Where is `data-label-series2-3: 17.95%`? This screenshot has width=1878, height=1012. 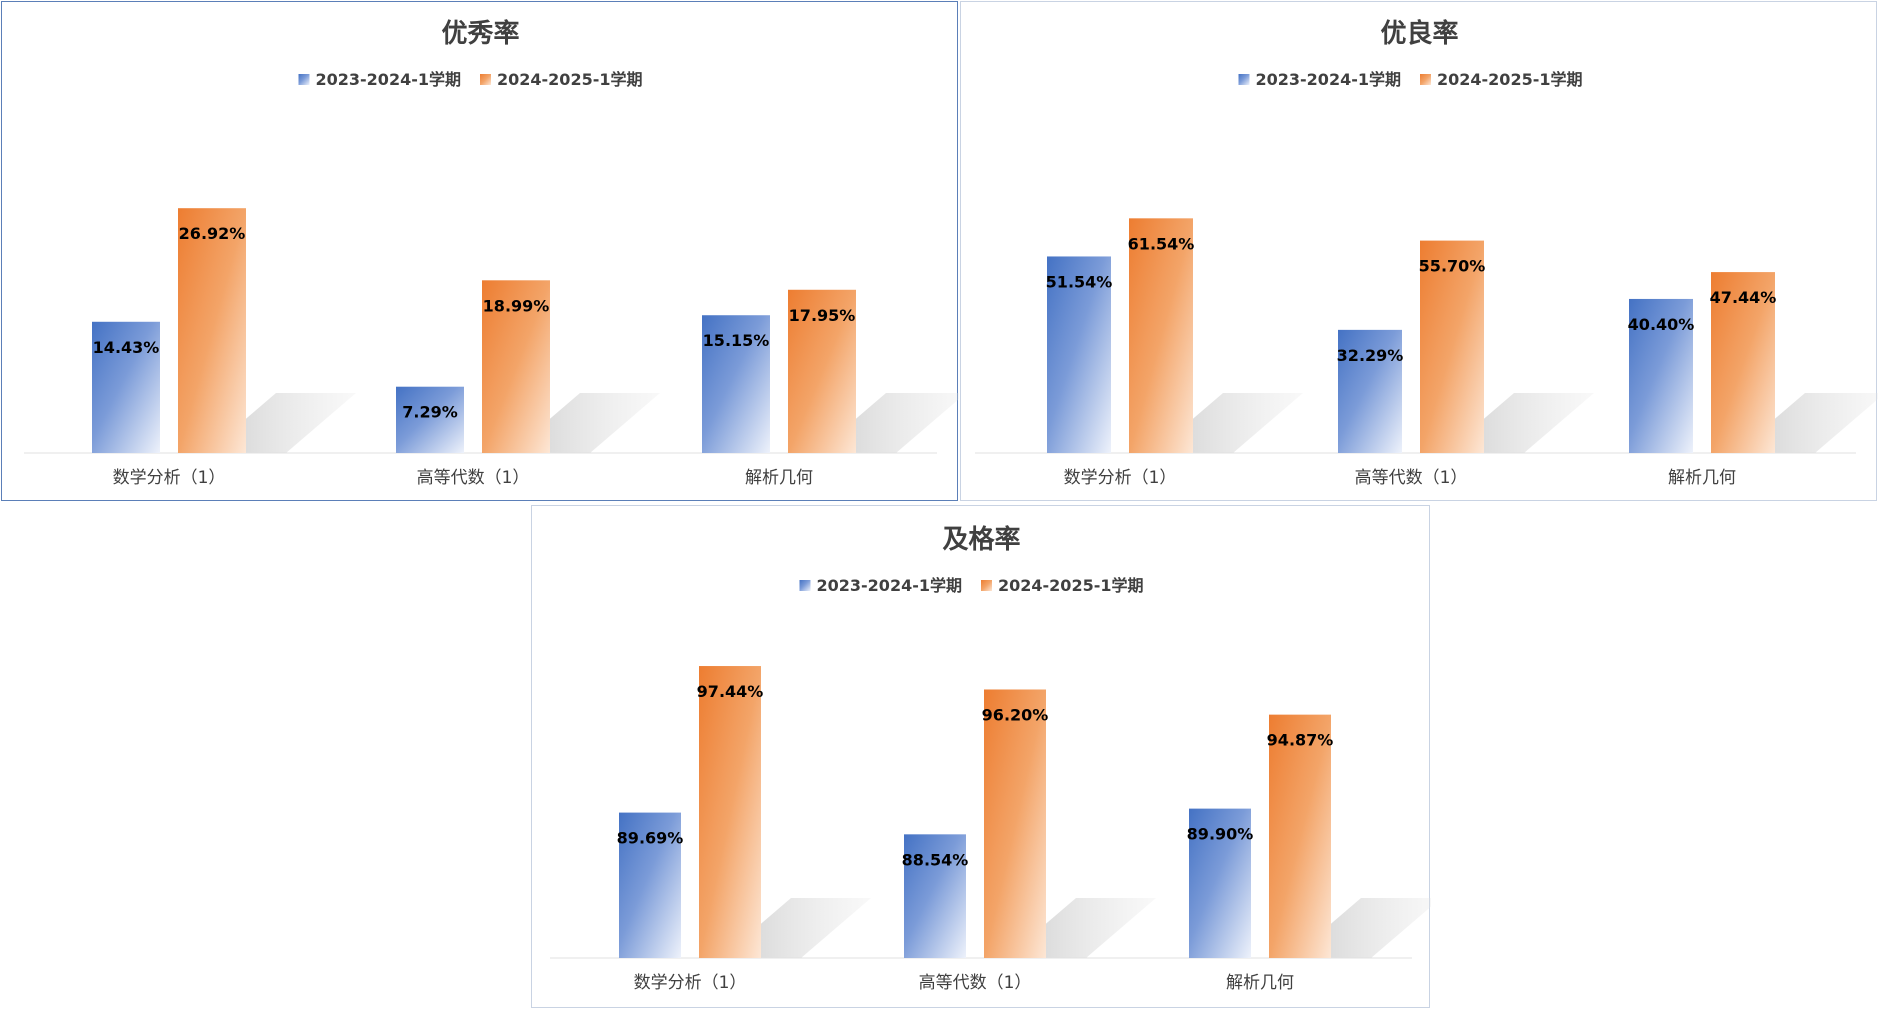 data-label-series2-3: 17.95% is located at coordinates (822, 315).